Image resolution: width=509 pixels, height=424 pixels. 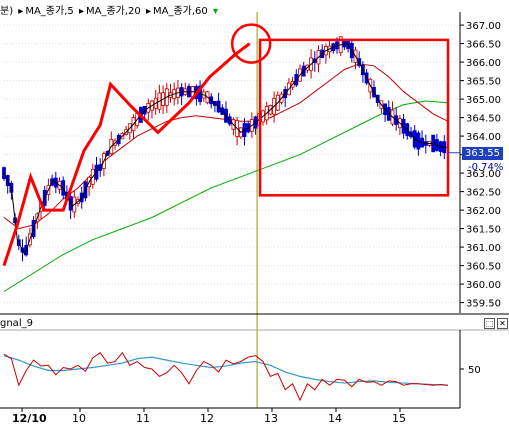 What do you see at coordinates (21, 11) in the screenshot?
I see `legend-ma5-marker: ▸` at bounding box center [21, 11].